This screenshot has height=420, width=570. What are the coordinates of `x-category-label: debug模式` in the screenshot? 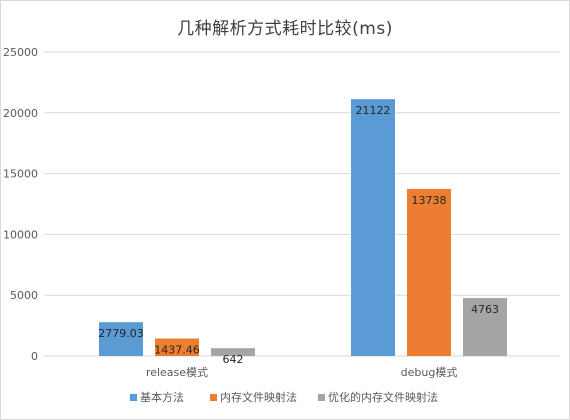 It's located at (429, 372).